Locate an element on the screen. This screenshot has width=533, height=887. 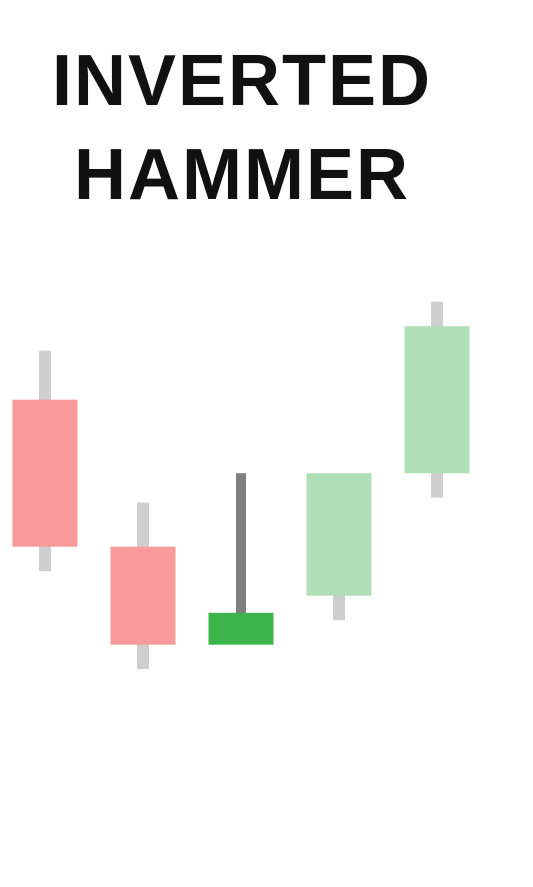
inverted-hammer-body is located at coordinates (241, 628).